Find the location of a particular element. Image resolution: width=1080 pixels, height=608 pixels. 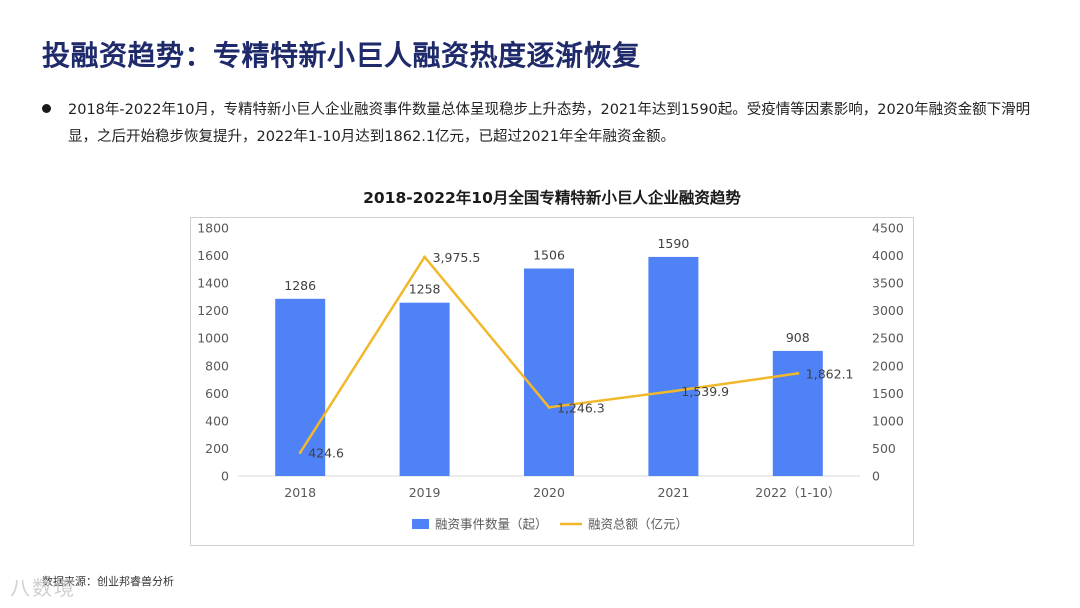

data-source-note: 数据来源：创业邦睿兽分析 is located at coordinates (108, 581).